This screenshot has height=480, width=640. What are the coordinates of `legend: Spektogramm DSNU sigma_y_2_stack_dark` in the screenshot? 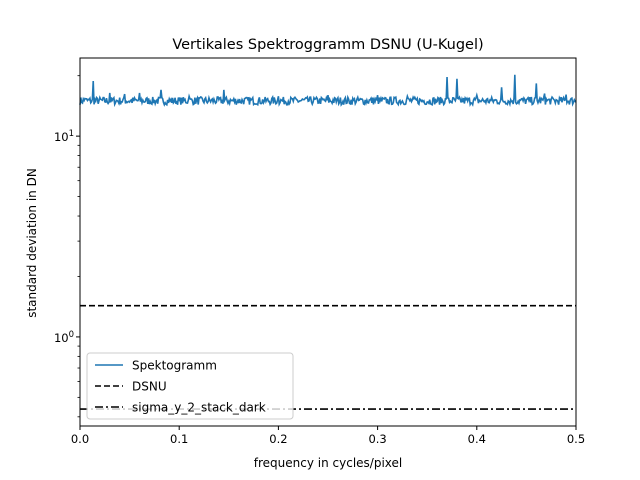 It's located at (190, 386).